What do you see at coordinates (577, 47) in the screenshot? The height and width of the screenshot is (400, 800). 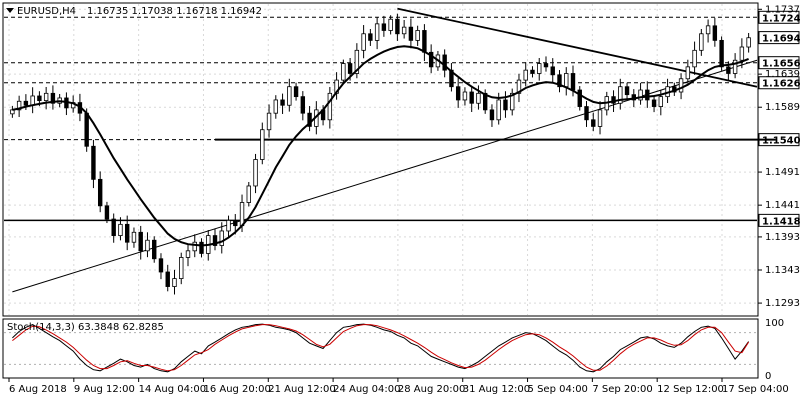 I see `descending-trendline` at bounding box center [577, 47].